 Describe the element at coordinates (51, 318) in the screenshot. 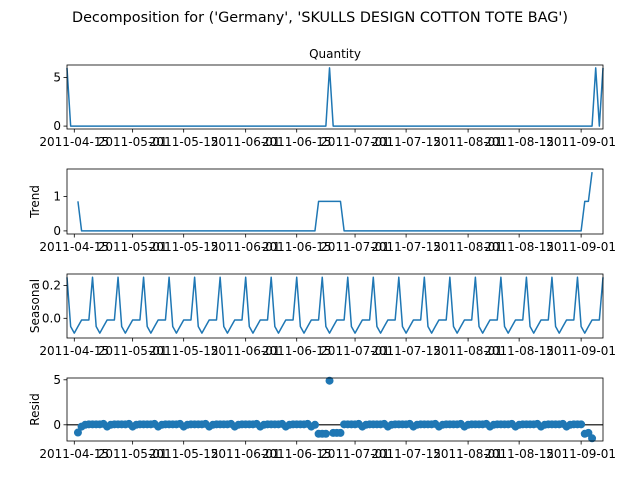

I see `y-tick-label: 0.0` at that location.